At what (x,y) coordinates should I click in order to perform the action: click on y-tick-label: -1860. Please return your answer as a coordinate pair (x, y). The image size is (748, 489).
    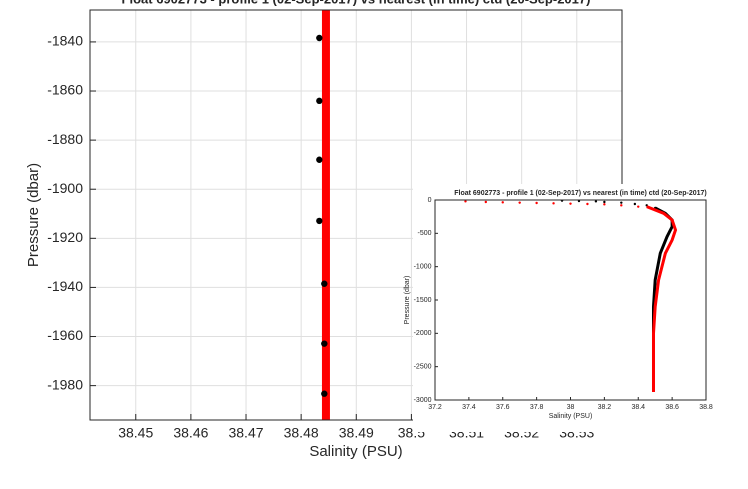
    Looking at the image, I should click on (65, 90).